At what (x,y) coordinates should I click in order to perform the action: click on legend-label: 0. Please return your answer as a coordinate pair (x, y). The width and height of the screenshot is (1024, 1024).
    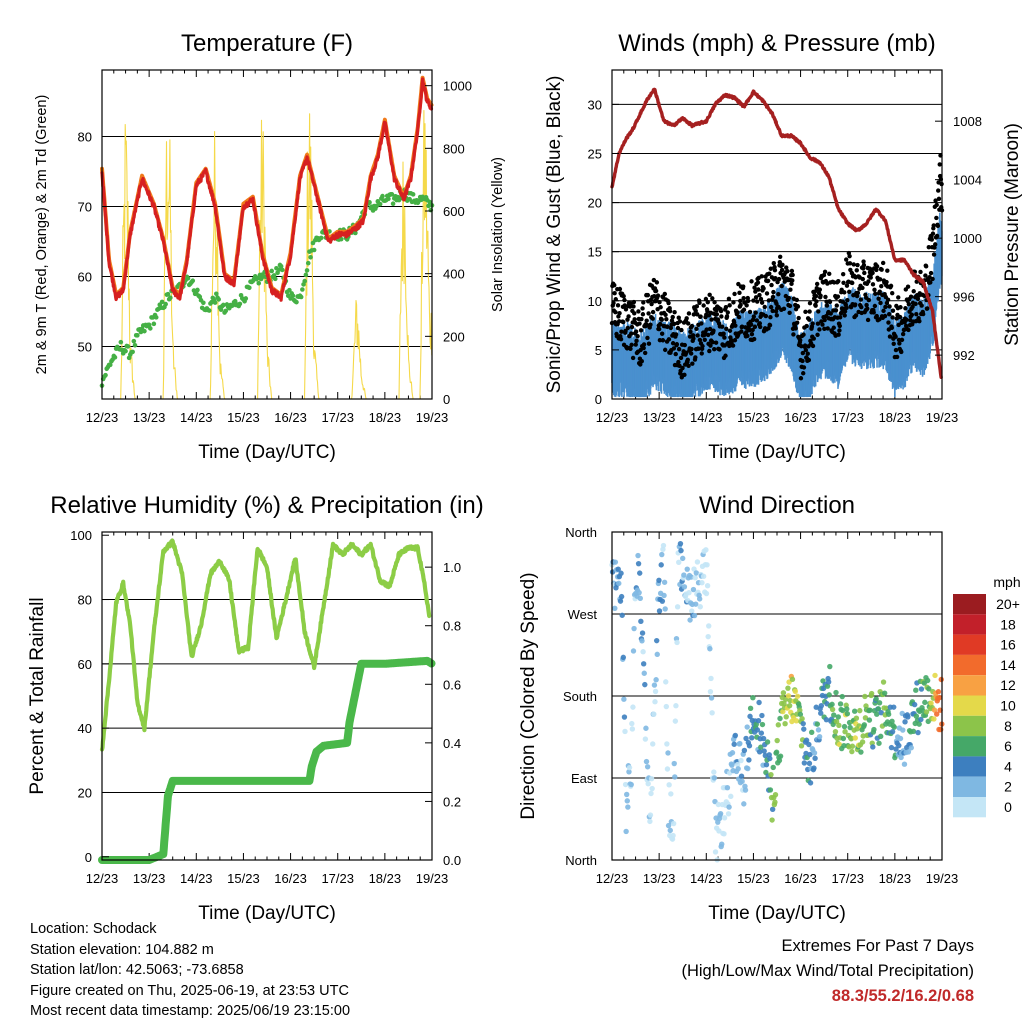
    Looking at the image, I should click on (1008, 807).